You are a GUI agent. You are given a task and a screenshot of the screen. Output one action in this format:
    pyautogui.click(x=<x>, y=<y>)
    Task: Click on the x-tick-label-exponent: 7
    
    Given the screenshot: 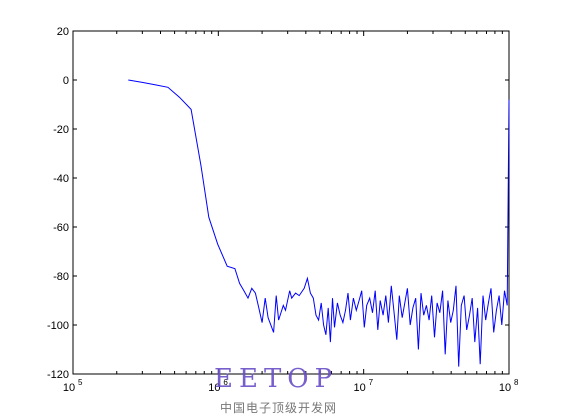 What is the action you would take?
    pyautogui.click(x=371, y=382)
    